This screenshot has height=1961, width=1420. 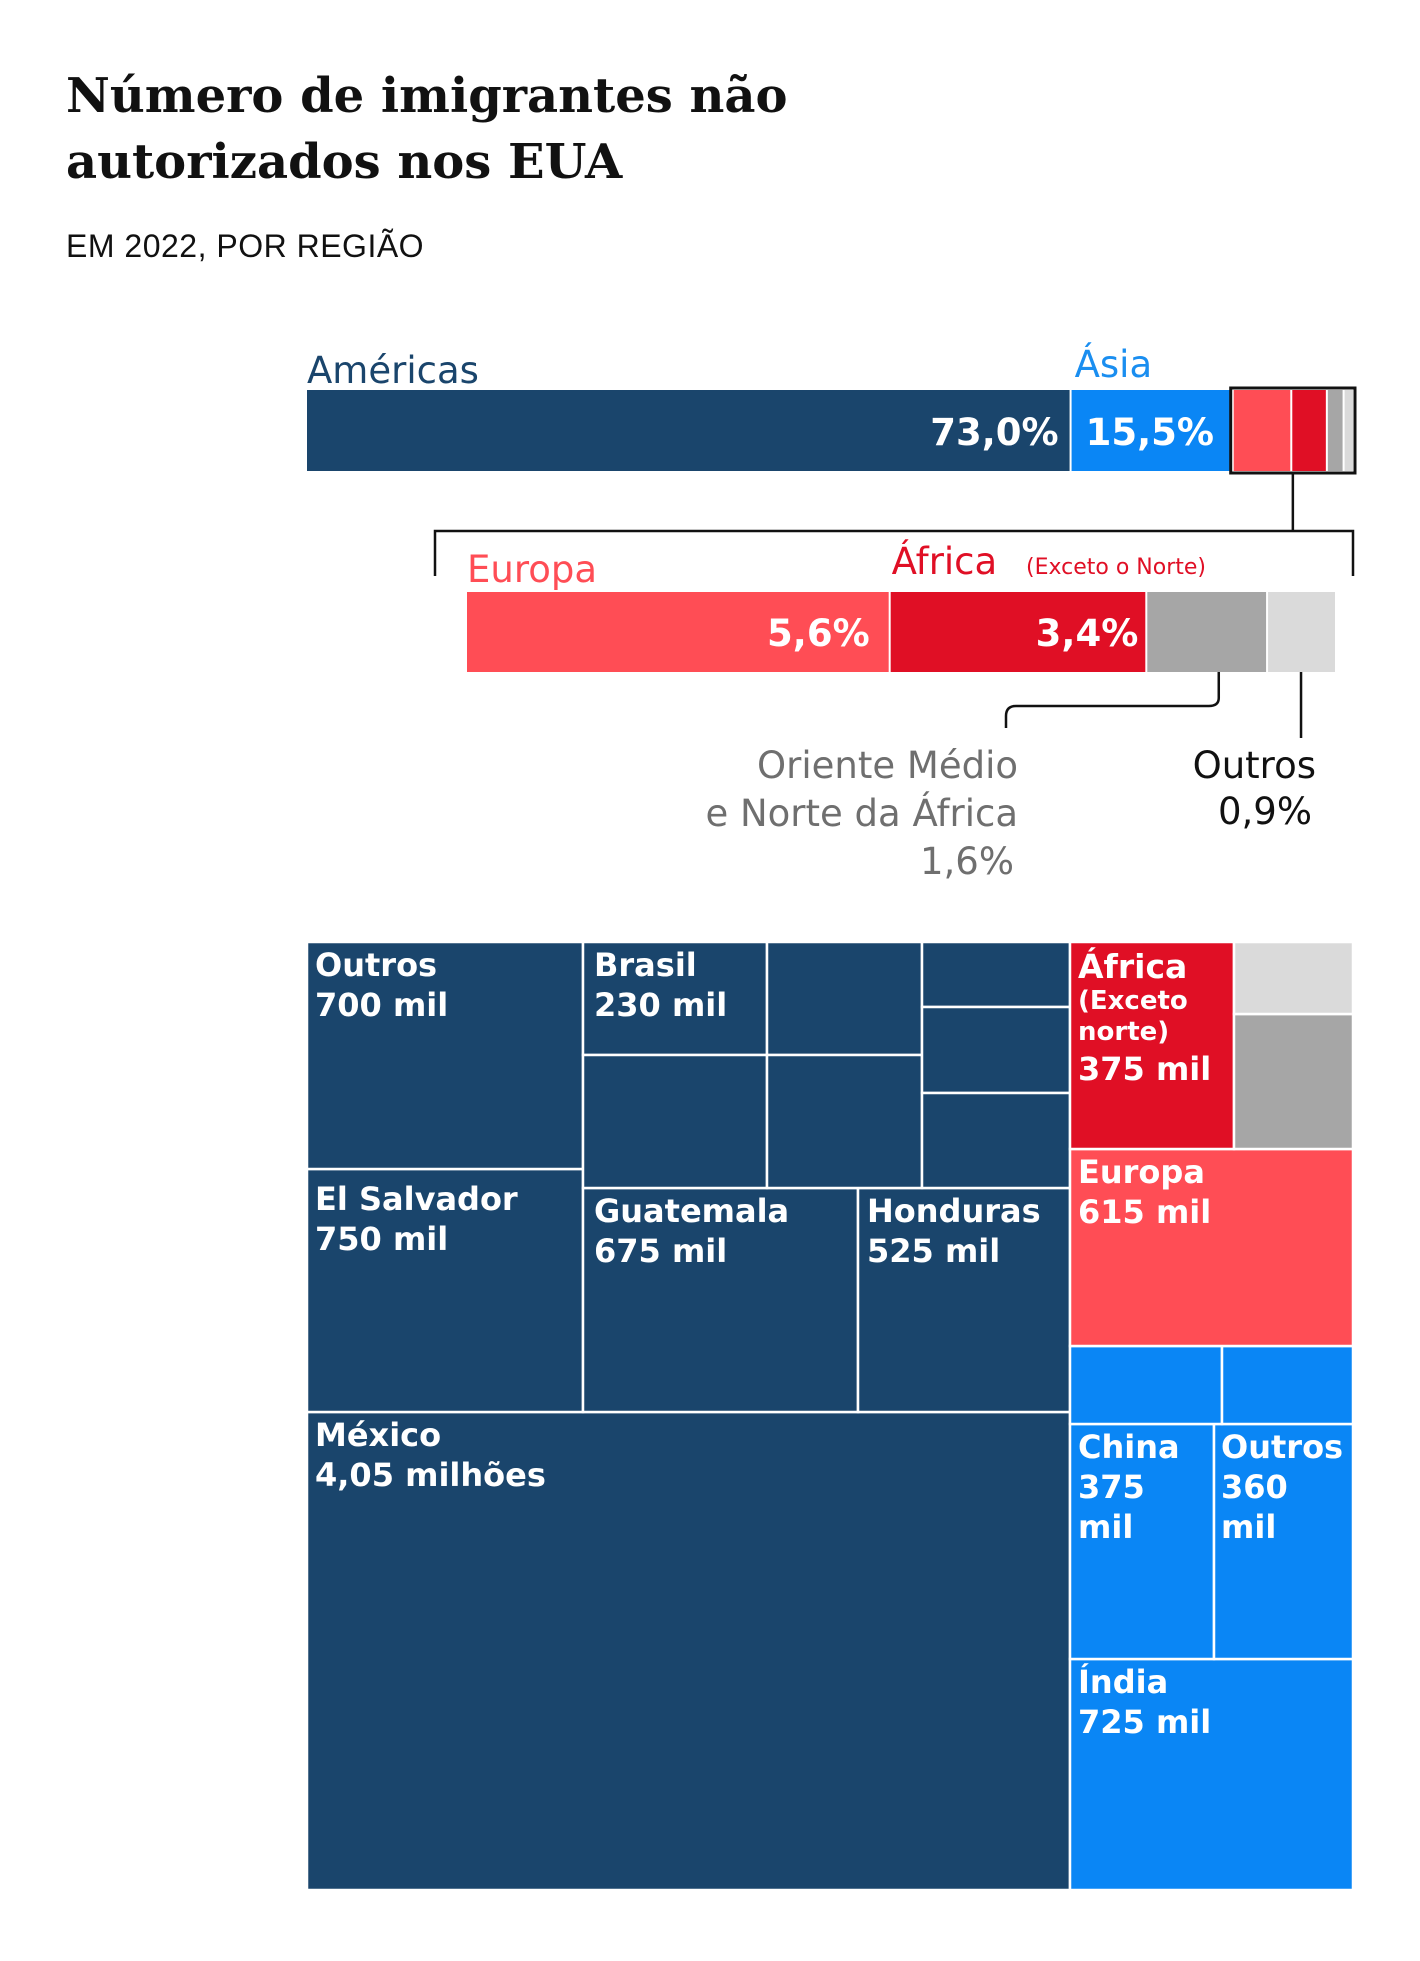 I want to click on treemap-label-honduras-value: 525 mil, so click(x=933, y=1251).